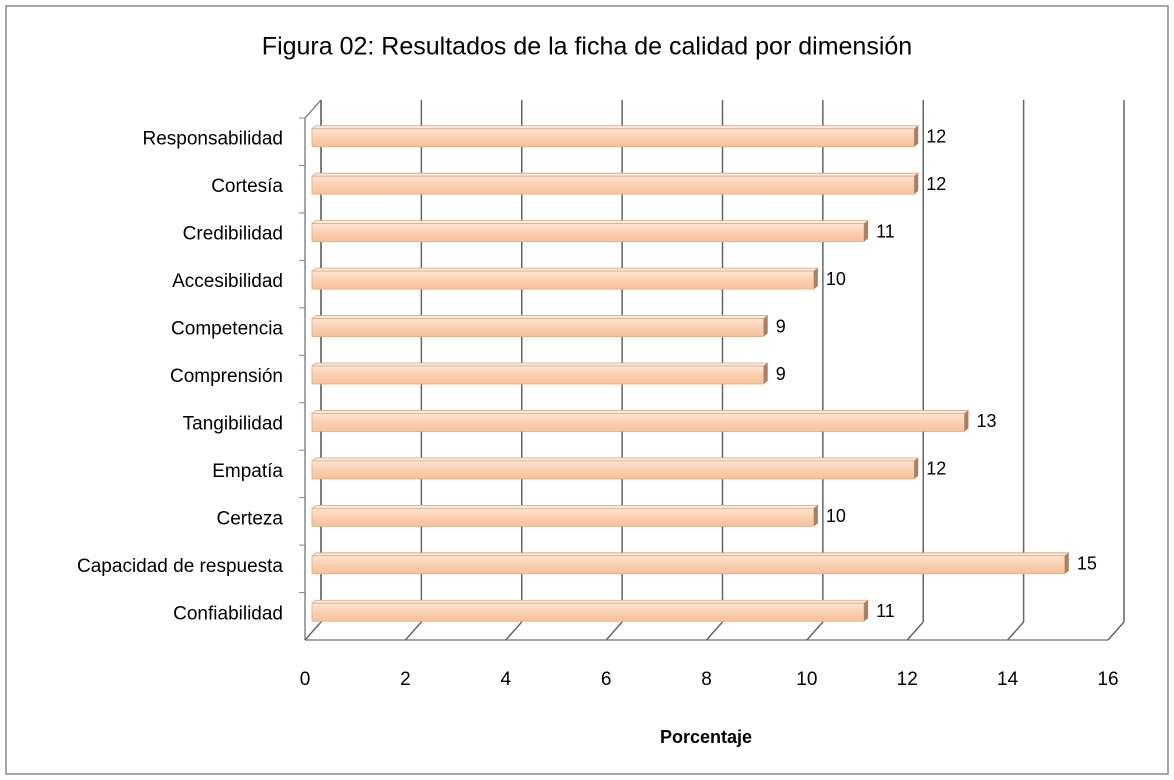  What do you see at coordinates (313, 109) in the screenshot?
I see `wall-top-left` at bounding box center [313, 109].